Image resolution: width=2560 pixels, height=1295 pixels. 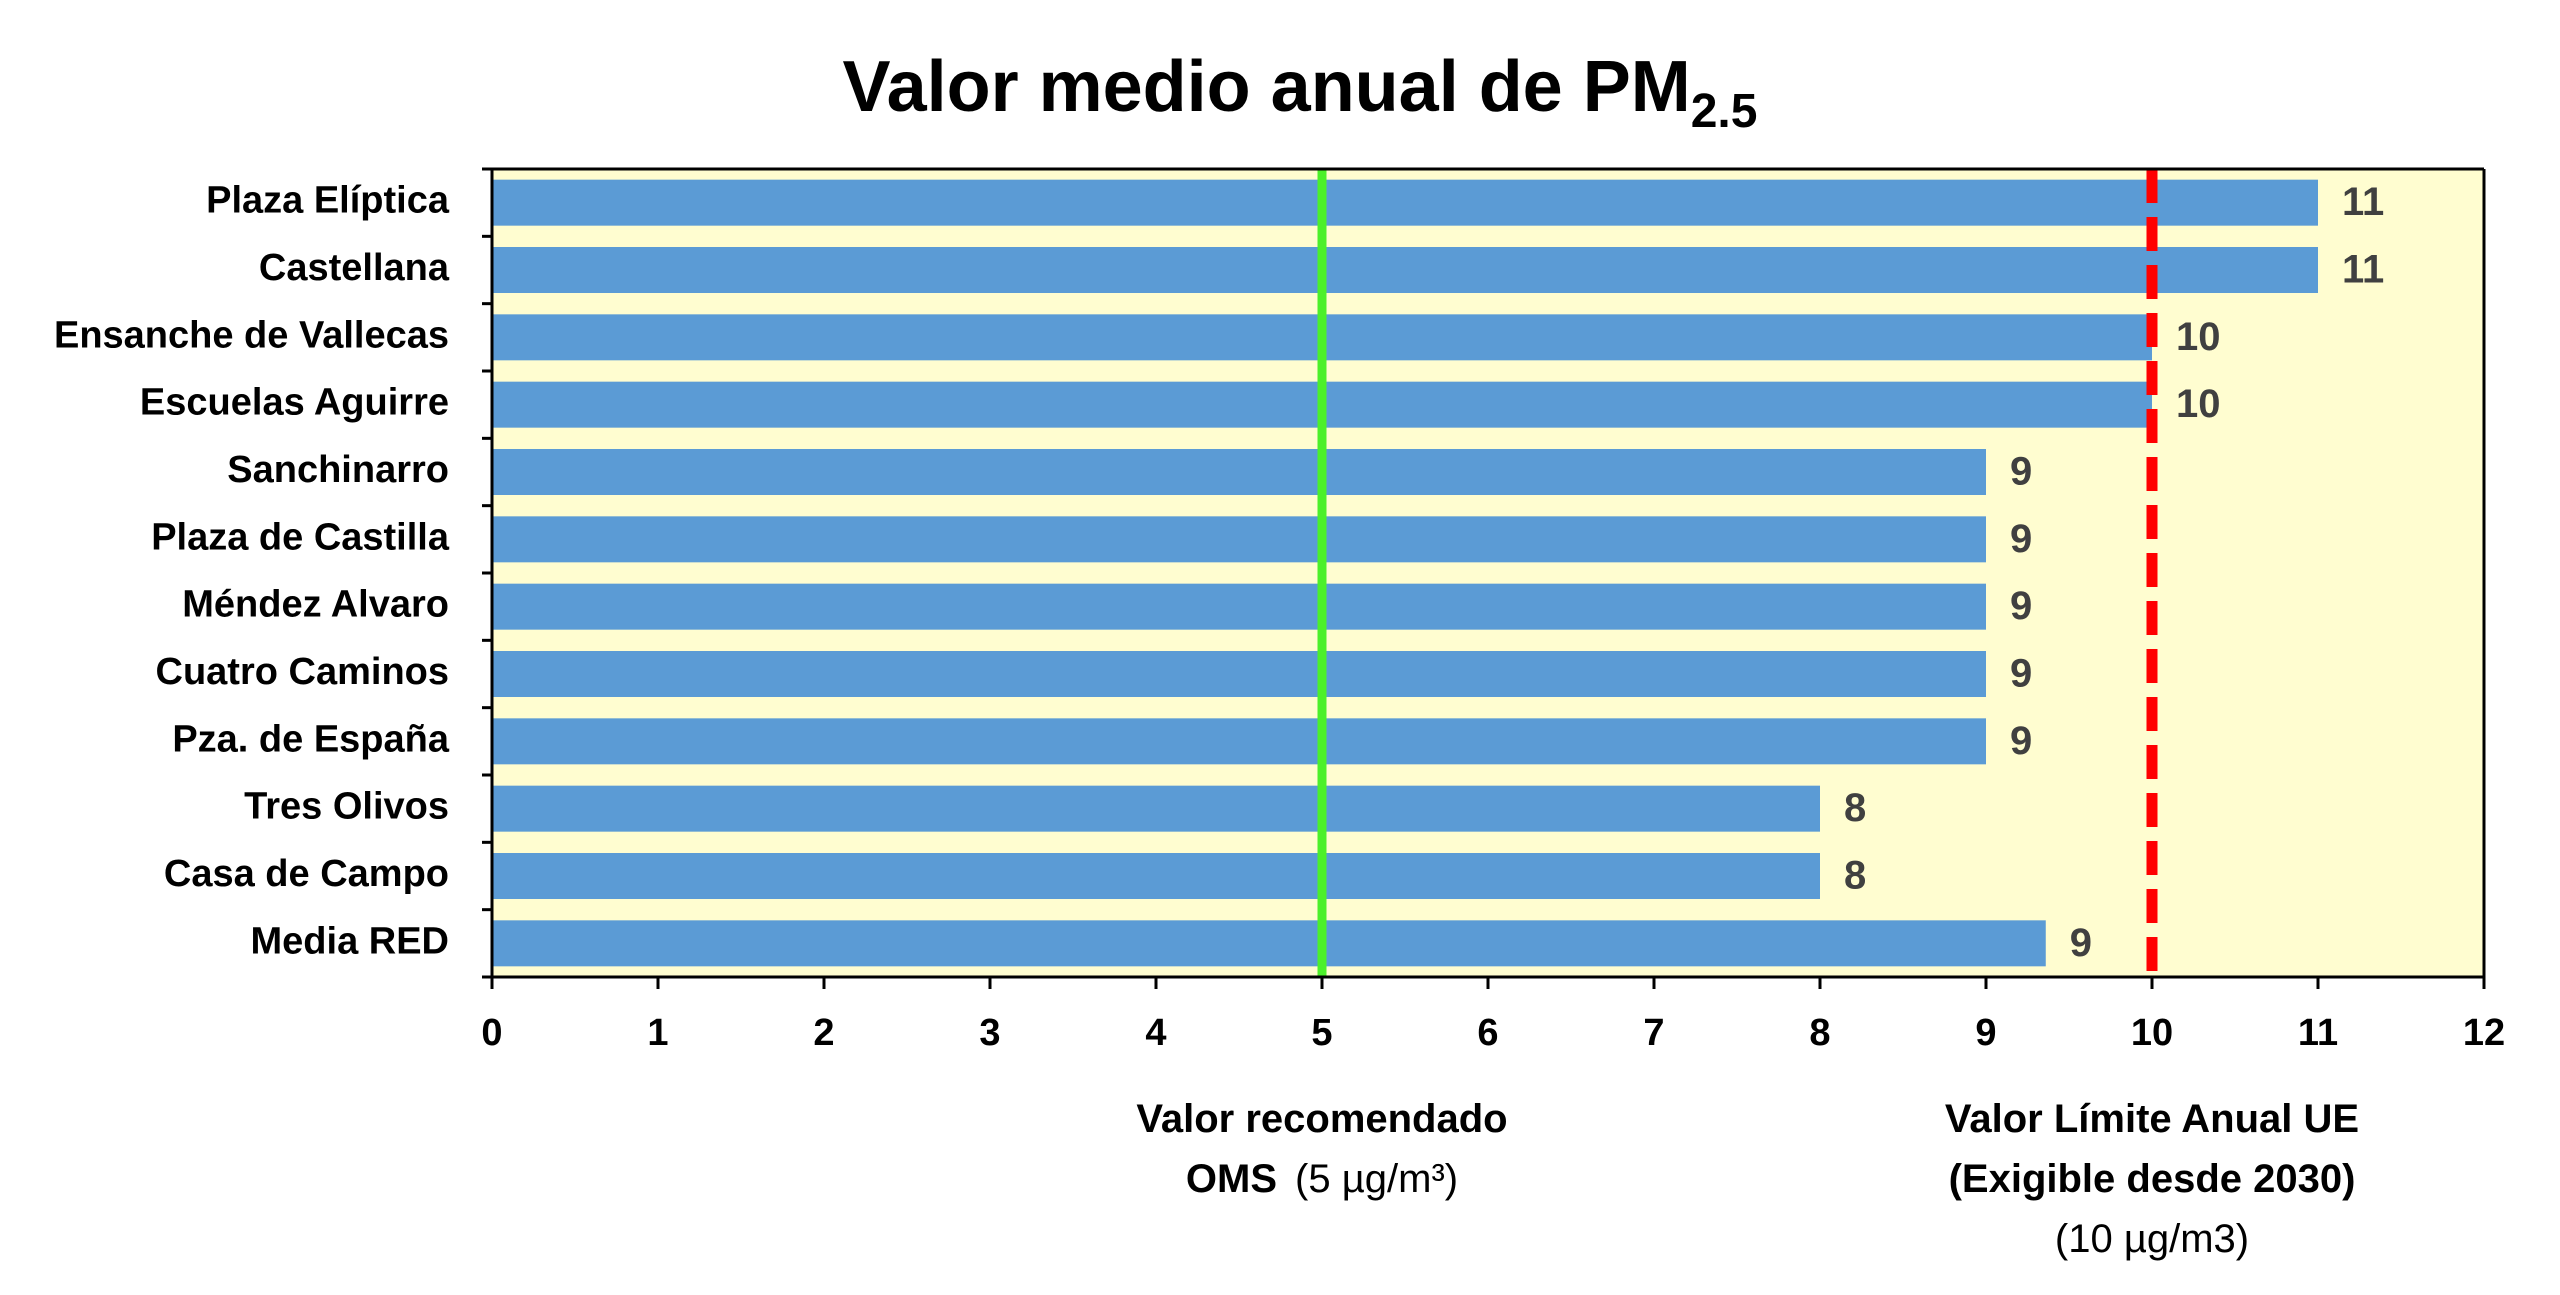 What do you see at coordinates (302, 672) in the screenshot?
I see `y-tick-label: Cuatro Caminos` at bounding box center [302, 672].